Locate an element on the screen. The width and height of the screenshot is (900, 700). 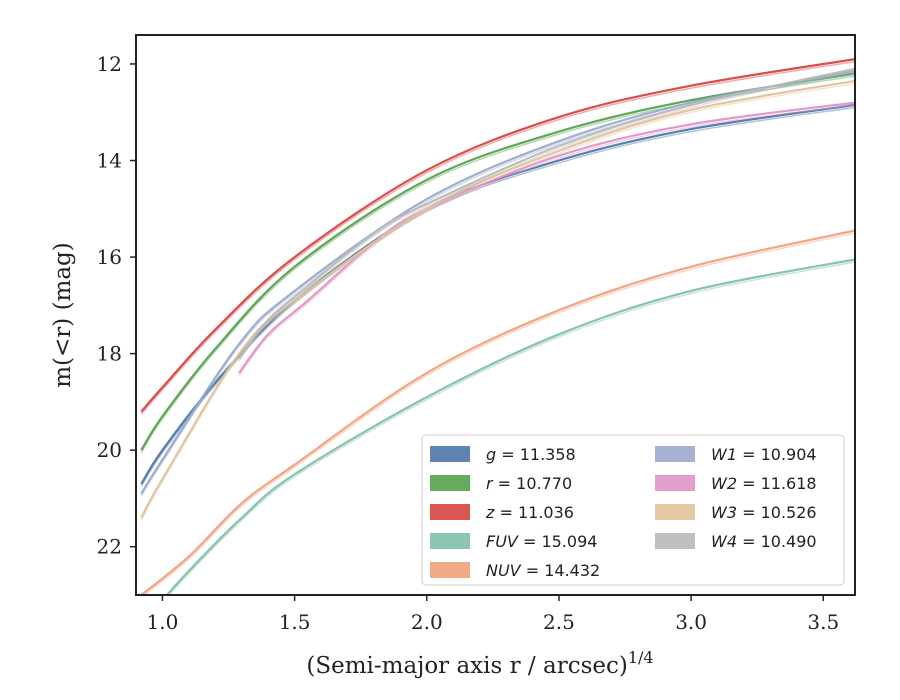
x-tick-label: 1.5 is located at coordinates (295, 622).